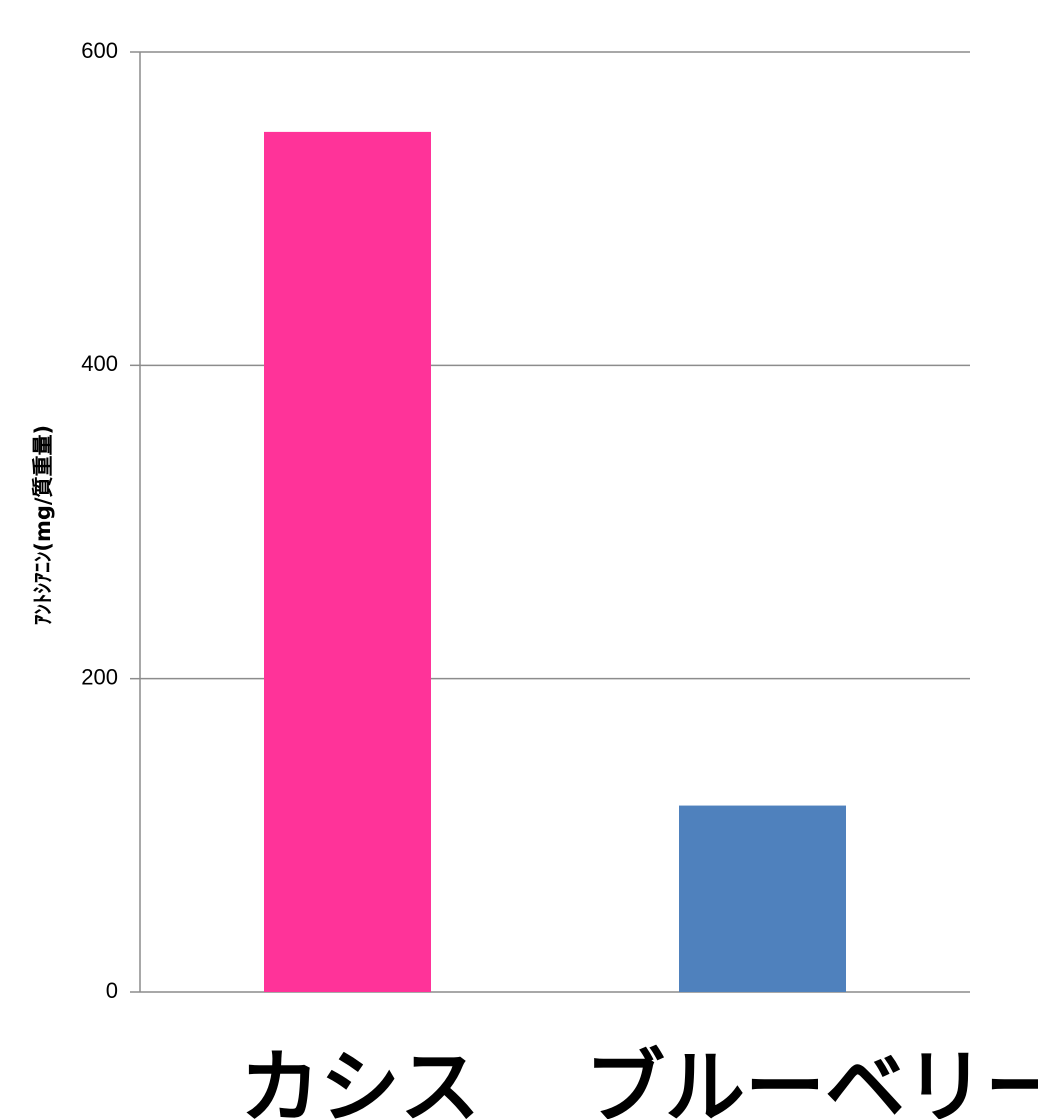 The height and width of the screenshot is (1119, 1038). Describe the element at coordinates (99, 520) in the screenshot. I see `y-tick-labels: 0 200 400 600` at that location.